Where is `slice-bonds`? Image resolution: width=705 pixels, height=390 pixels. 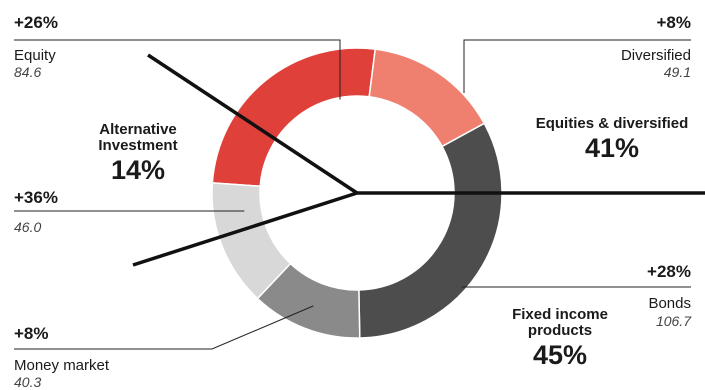 slice-bonds is located at coordinates (430, 230).